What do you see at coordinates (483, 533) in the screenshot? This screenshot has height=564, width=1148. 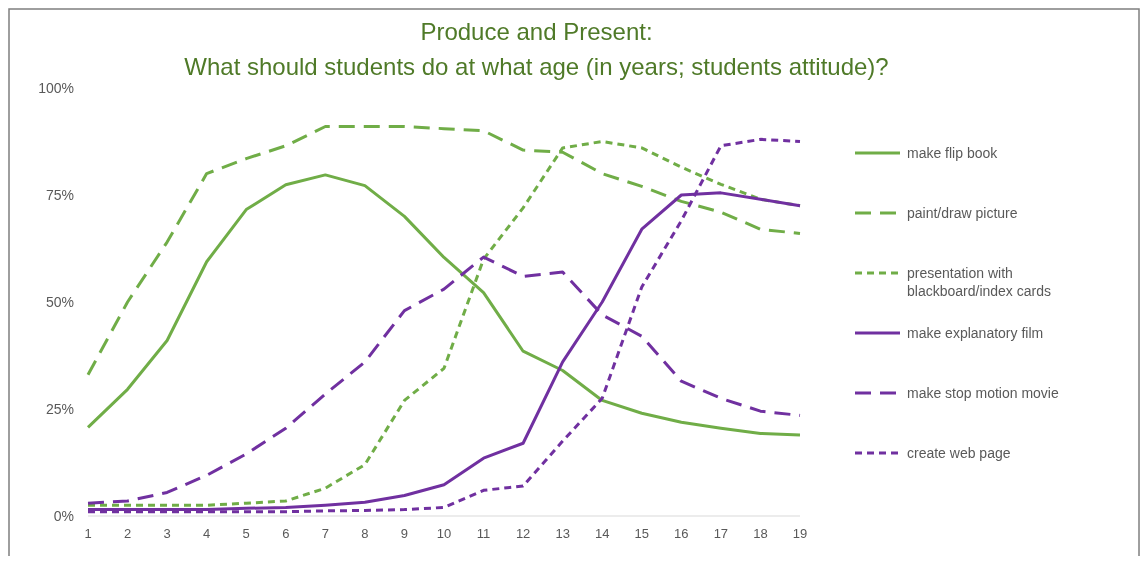 I see `x-tick-label: 11` at bounding box center [483, 533].